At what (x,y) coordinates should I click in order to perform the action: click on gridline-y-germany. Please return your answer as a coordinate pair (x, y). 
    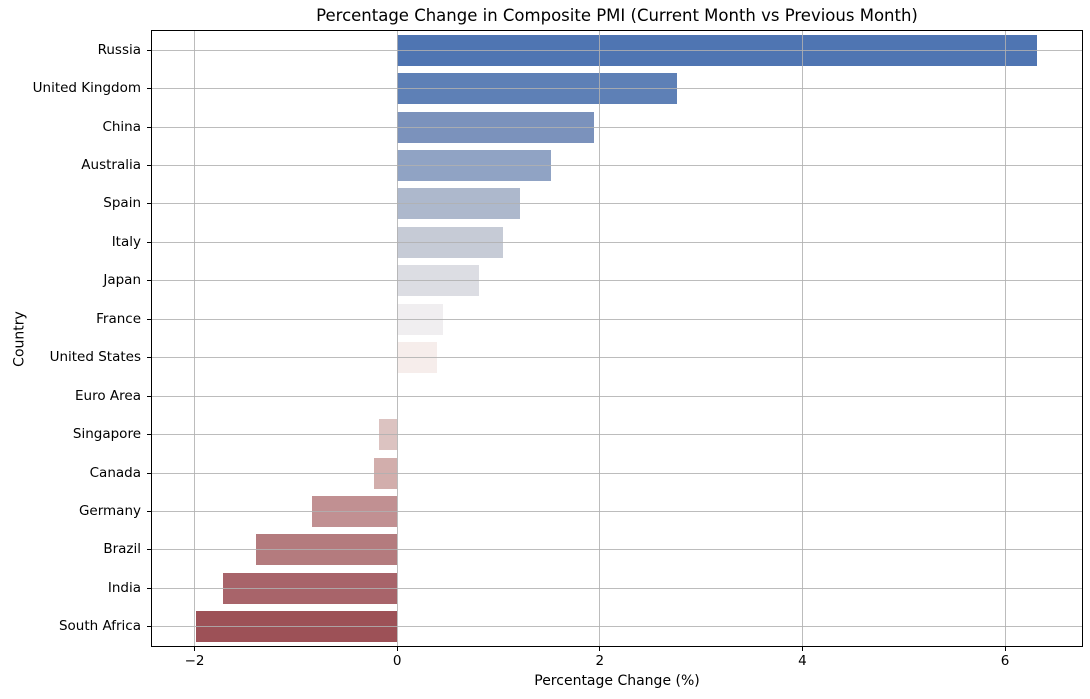
    Looking at the image, I should click on (617, 511).